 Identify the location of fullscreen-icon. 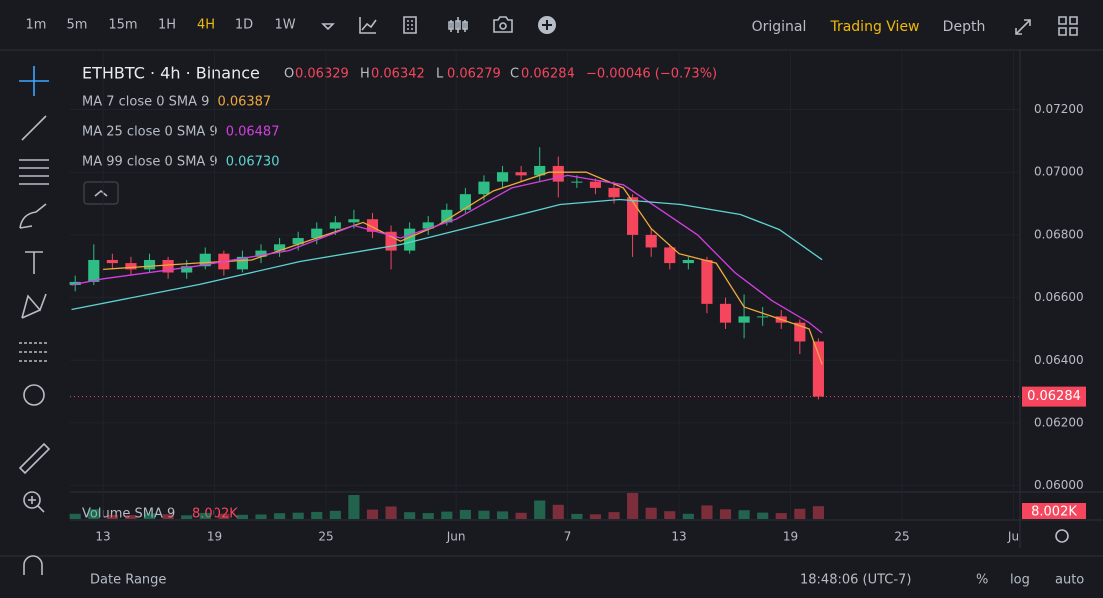
(1023, 27).